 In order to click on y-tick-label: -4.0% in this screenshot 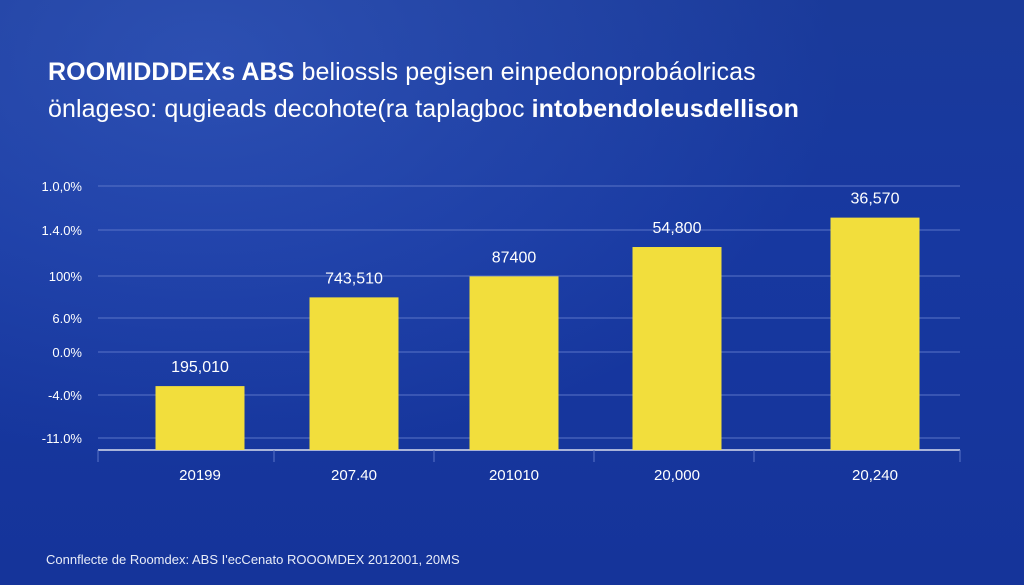, I will do `click(65, 395)`.